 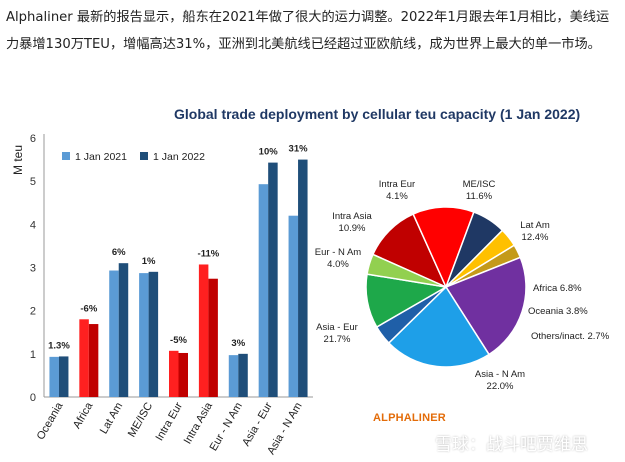 I want to click on legend-swatch-2022, so click(x=144, y=156).